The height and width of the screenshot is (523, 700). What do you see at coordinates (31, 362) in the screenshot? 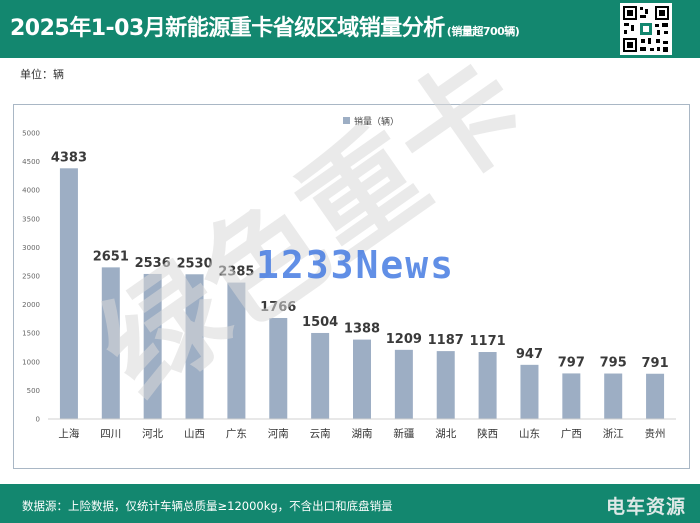
I see `y-tick-label: 1000` at bounding box center [31, 362].